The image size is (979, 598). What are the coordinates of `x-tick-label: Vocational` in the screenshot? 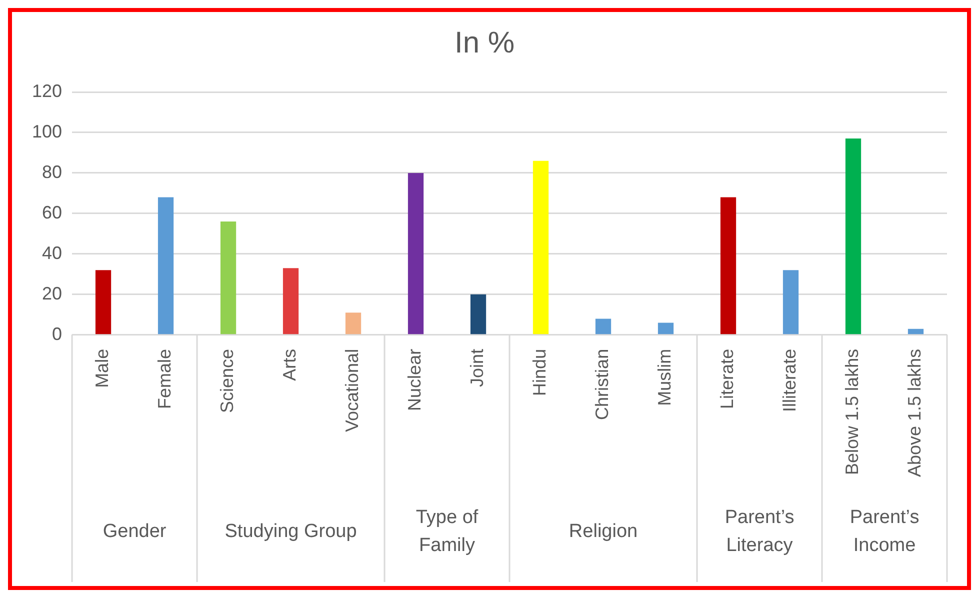 It's located at (352, 390).